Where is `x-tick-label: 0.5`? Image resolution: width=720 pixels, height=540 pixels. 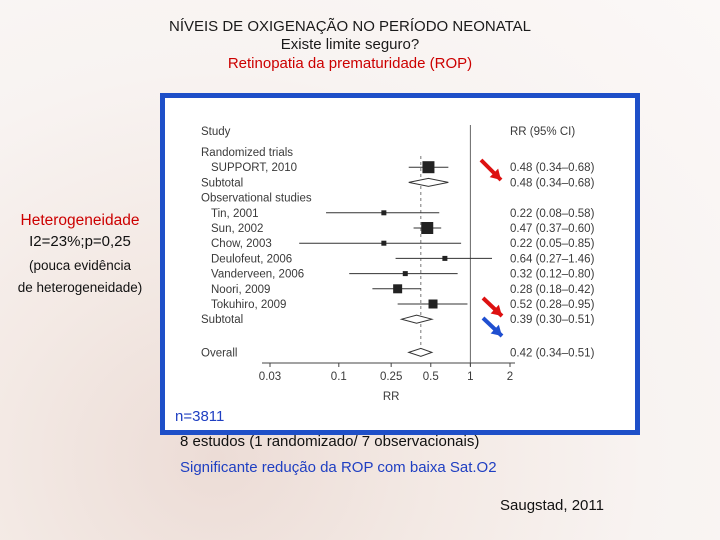 x-tick-label: 0.5 is located at coordinates (431, 377).